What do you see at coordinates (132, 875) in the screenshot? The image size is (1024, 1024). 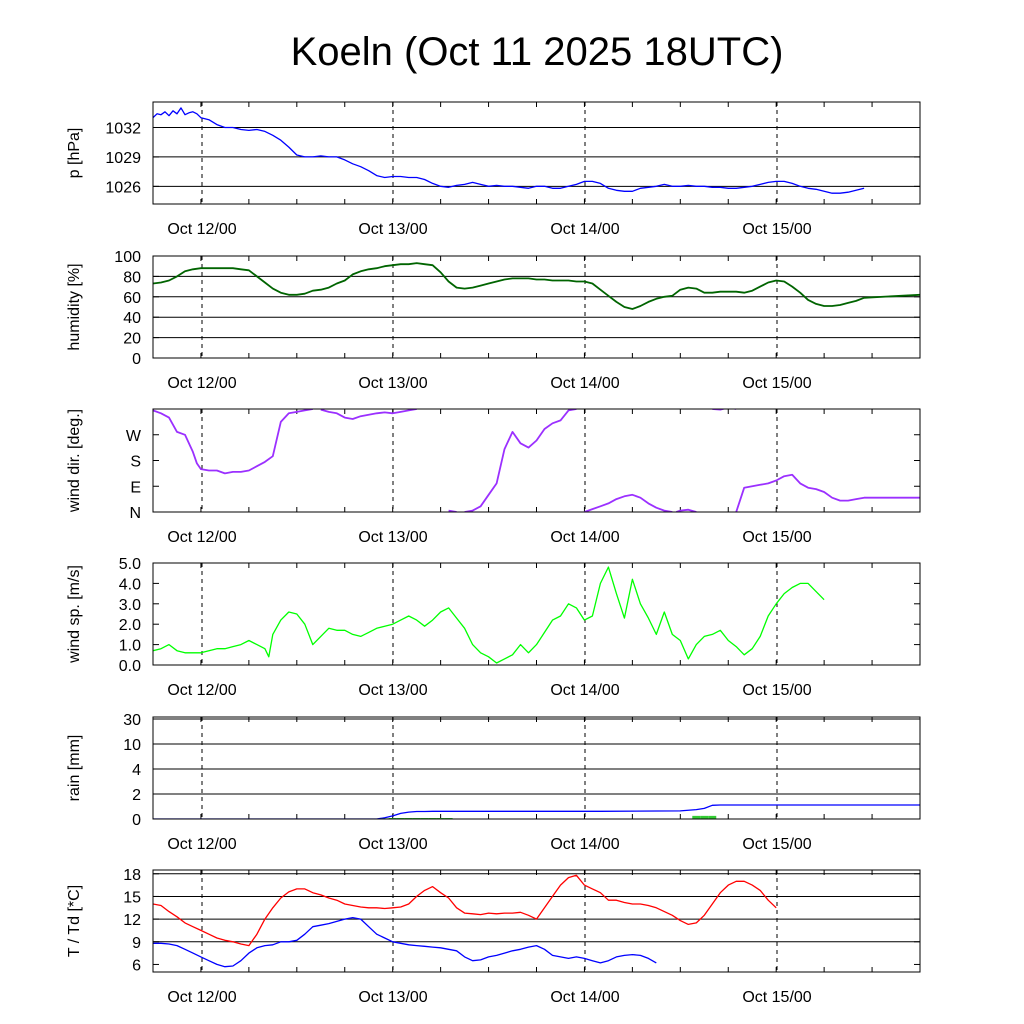 I see `y-tick-label: 18` at bounding box center [132, 875].